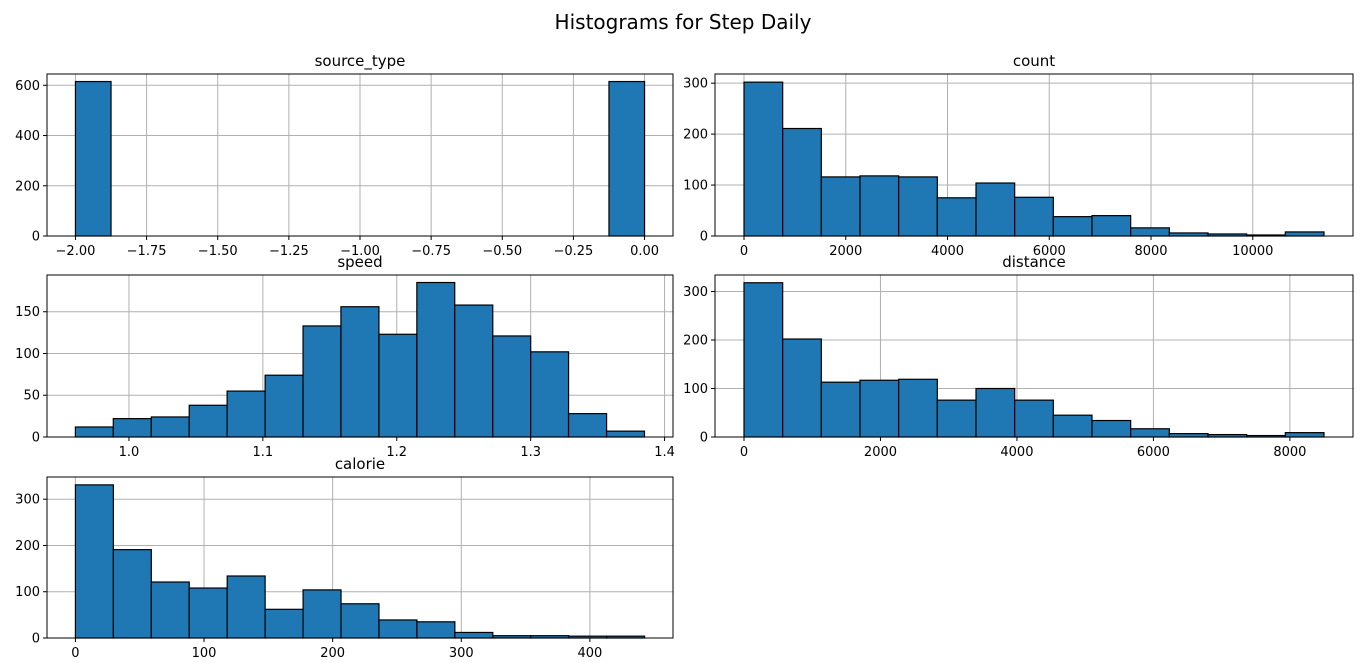 The width and height of the screenshot is (1366, 663). What do you see at coordinates (589, 653) in the screenshot?
I see `x-tick-label: 400` at bounding box center [589, 653].